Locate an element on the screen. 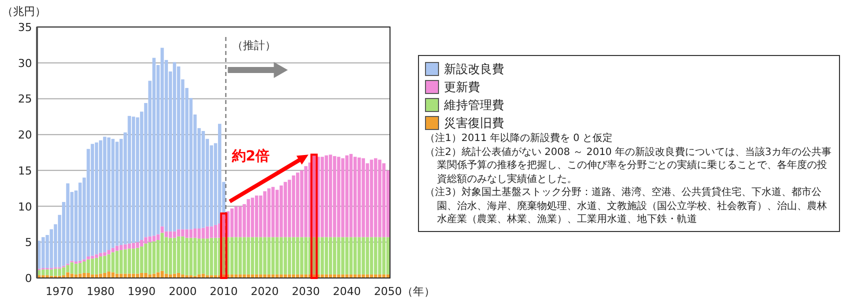 This screenshot has width=844, height=303. x-tick-label: 2040 is located at coordinates (346, 291).